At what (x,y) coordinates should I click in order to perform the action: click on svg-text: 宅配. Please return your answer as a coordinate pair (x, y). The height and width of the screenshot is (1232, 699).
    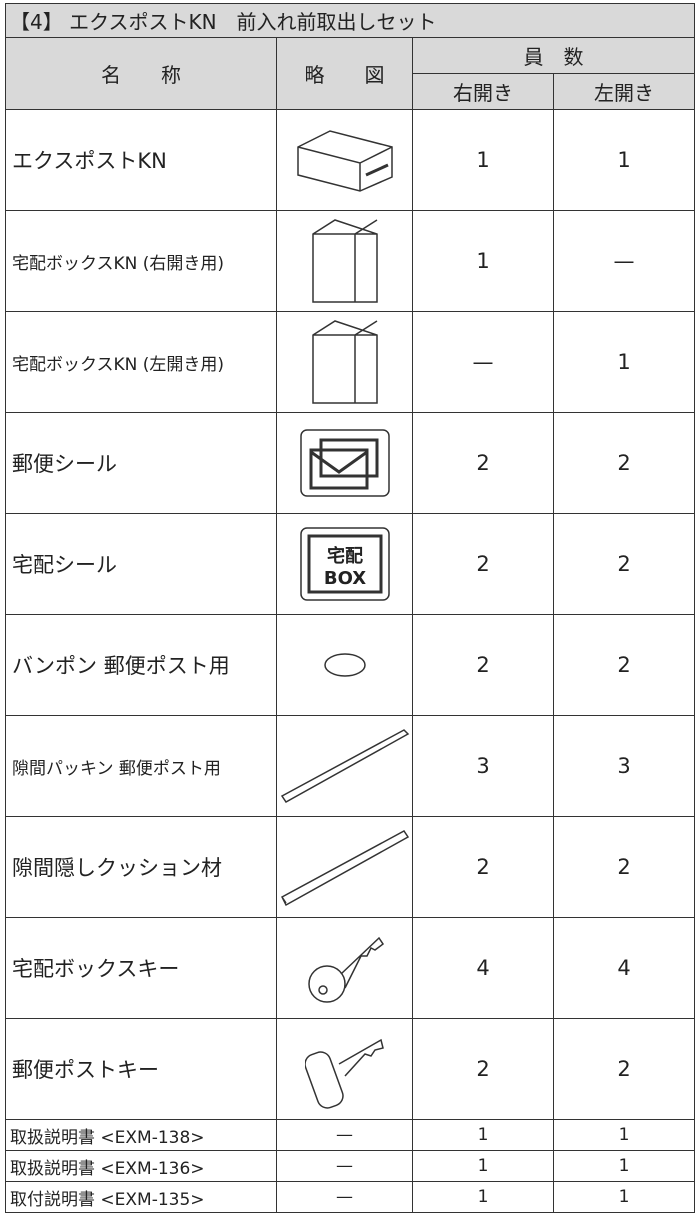
    Looking at the image, I should click on (345, 556).